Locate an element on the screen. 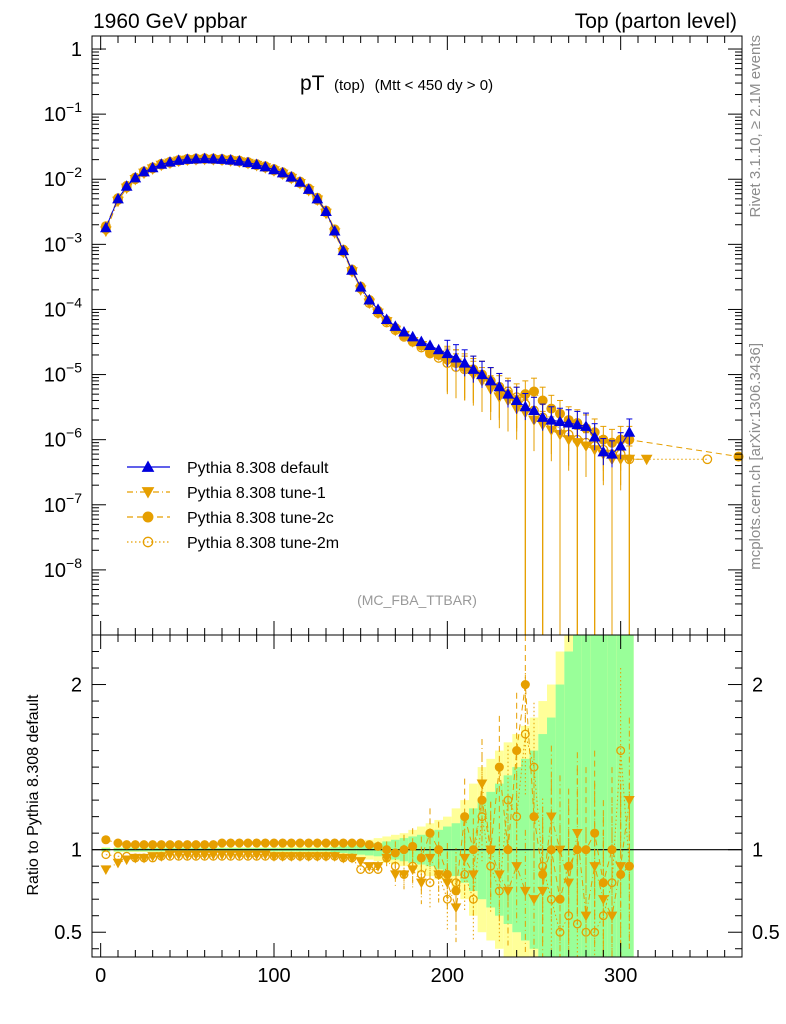 The height and width of the screenshot is (1024, 786). rivet-version-label: Rivet 3.1.10, ≥ 2.1M events is located at coordinates (755, 126).